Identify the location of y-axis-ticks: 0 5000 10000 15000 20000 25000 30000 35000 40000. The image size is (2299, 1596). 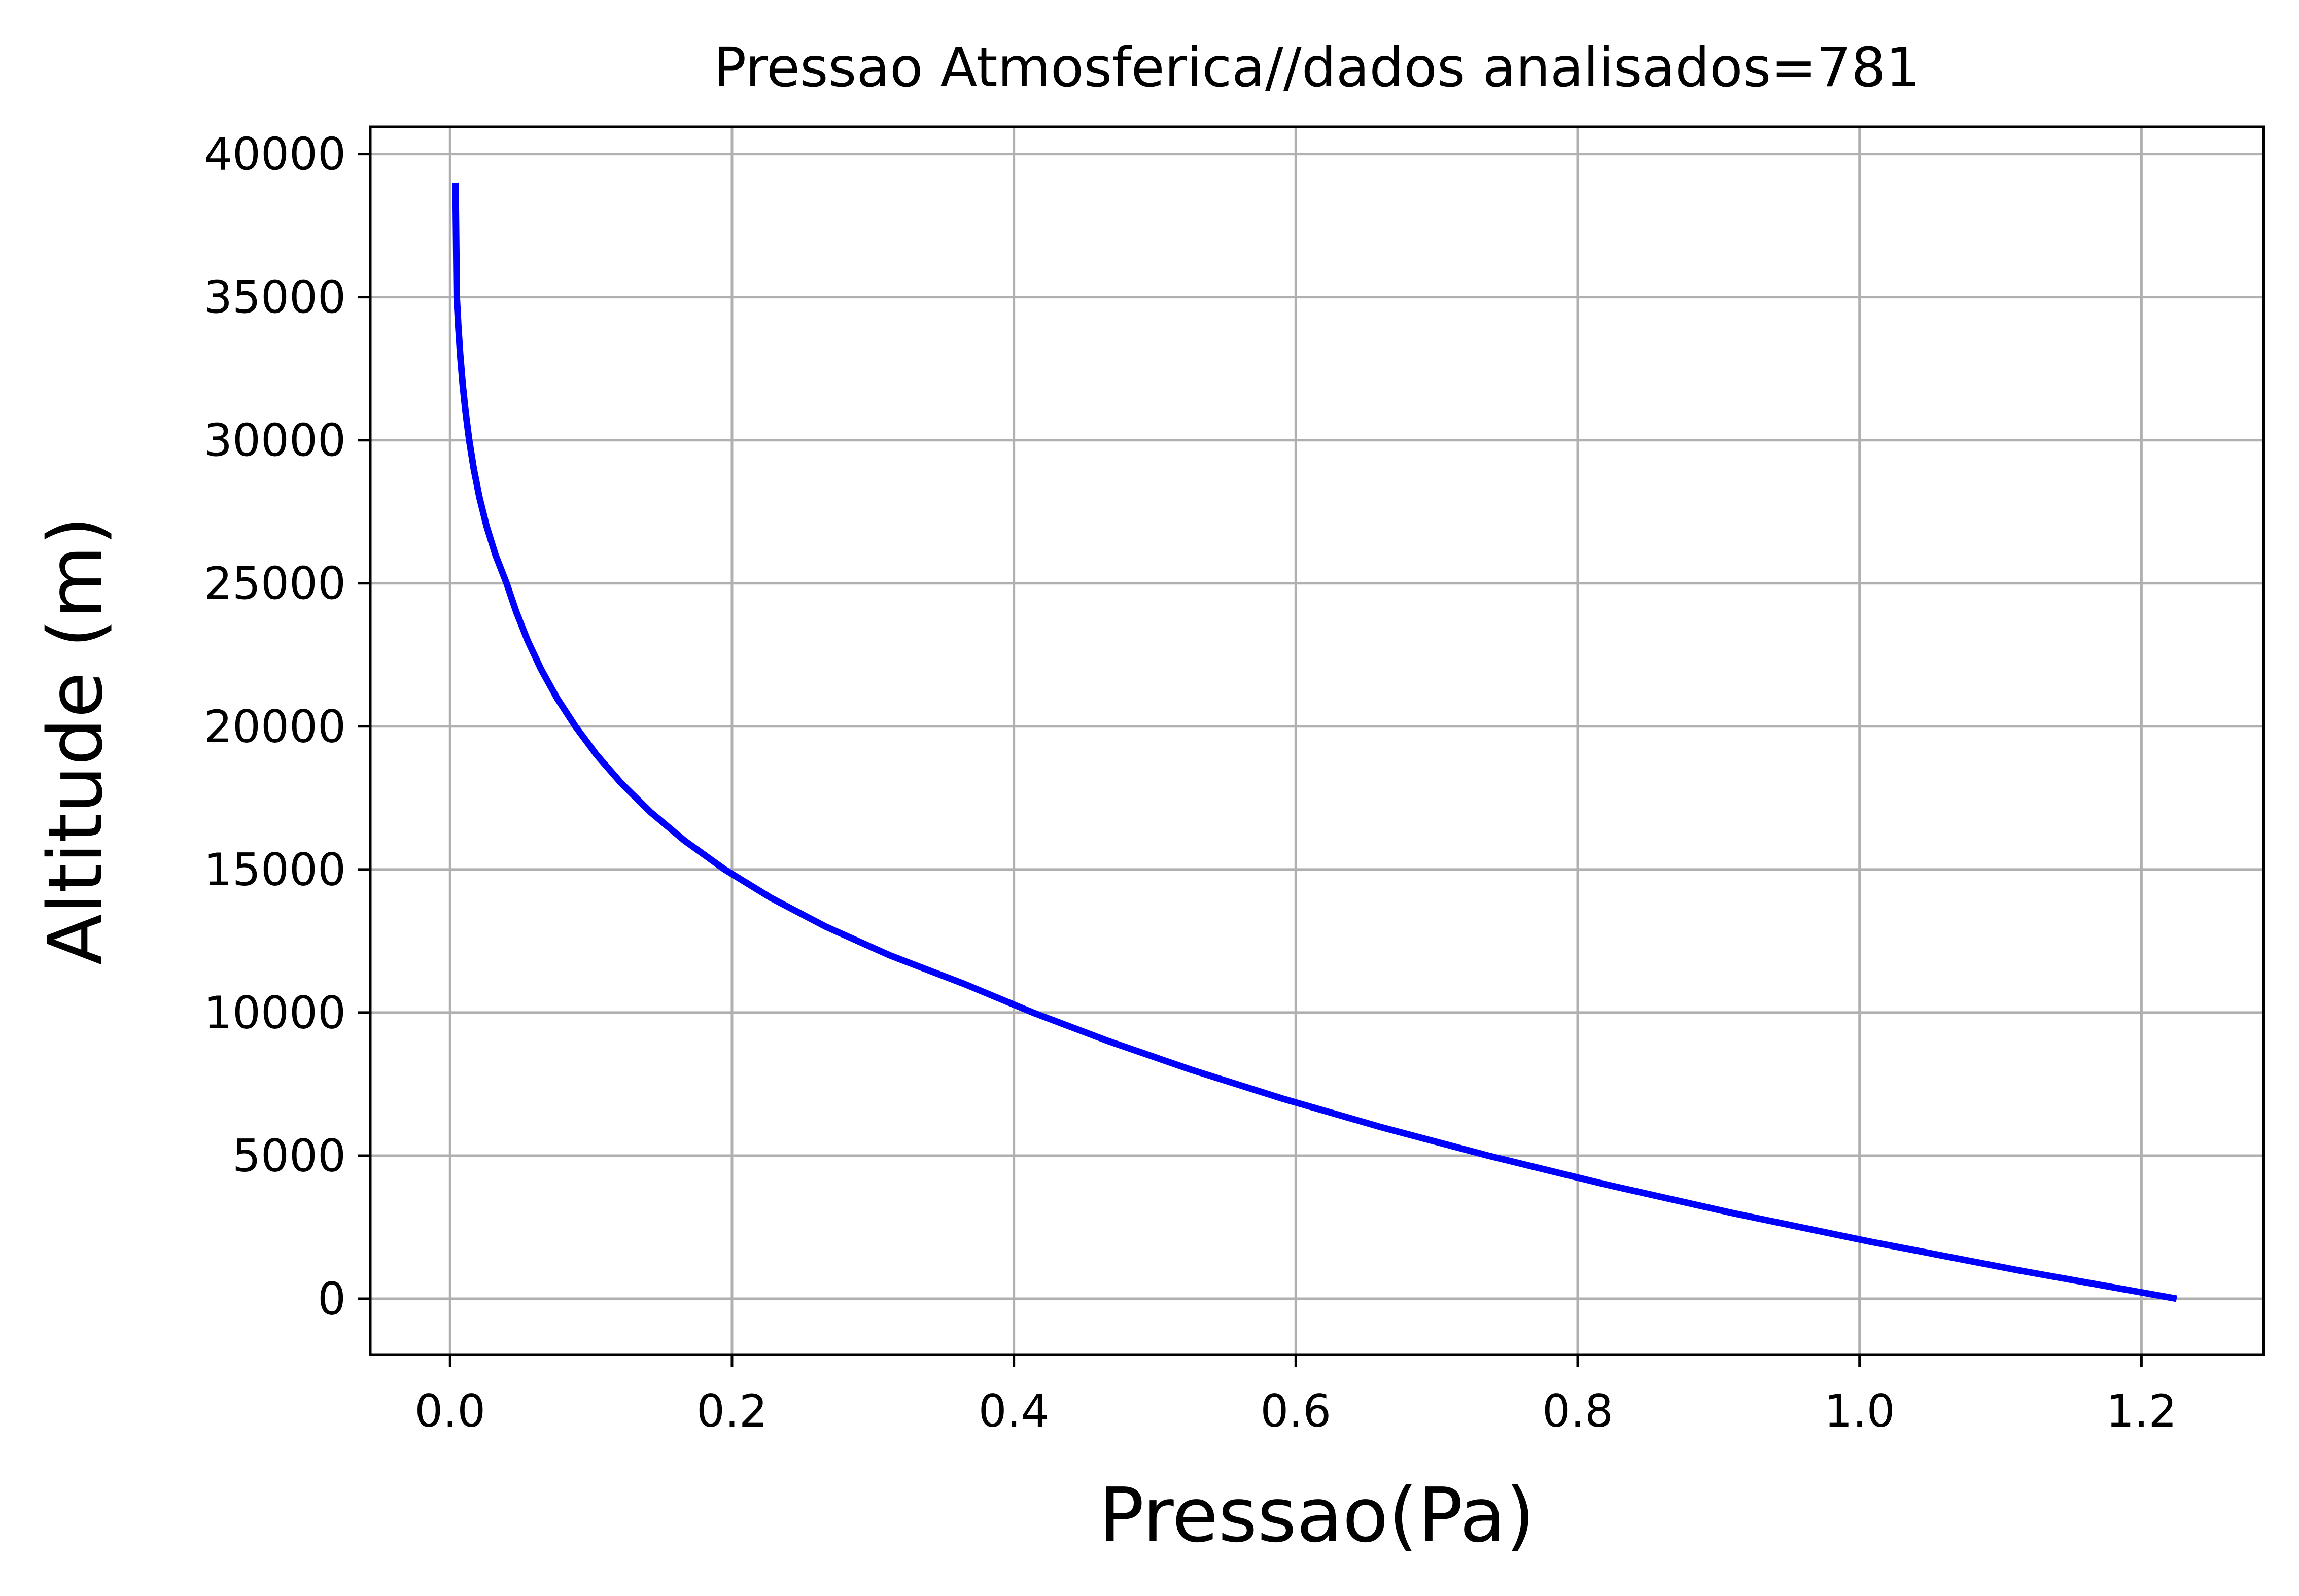
(287, 726).